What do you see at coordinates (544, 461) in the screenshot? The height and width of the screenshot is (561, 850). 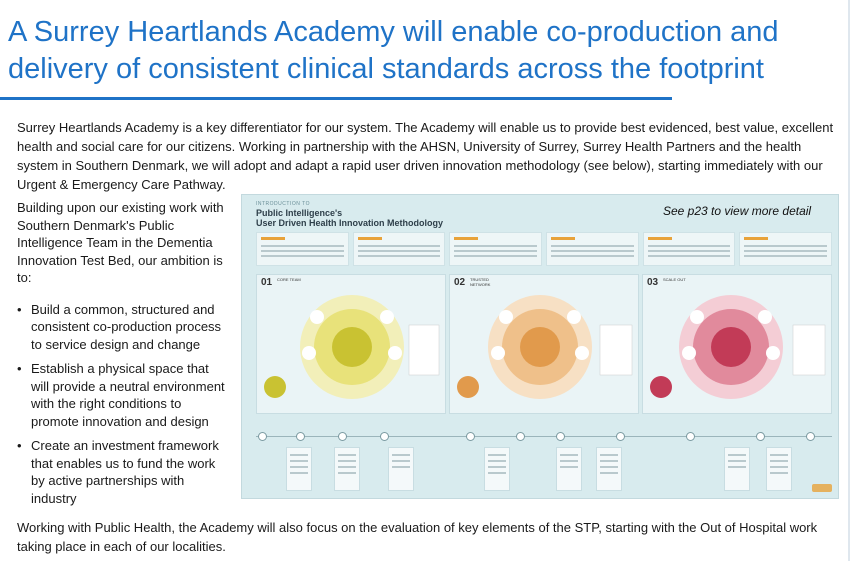 I see `example-timeline` at bounding box center [544, 461].